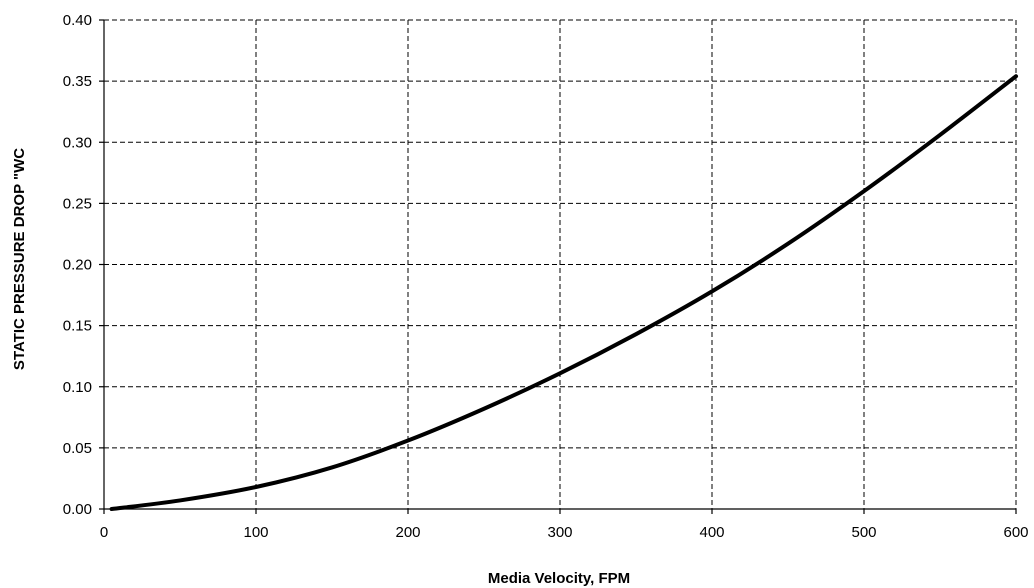 The width and height of the screenshot is (1034, 588). Describe the element at coordinates (77, 203) in the screenshot. I see `y-tick-label: 0.25` at that location.